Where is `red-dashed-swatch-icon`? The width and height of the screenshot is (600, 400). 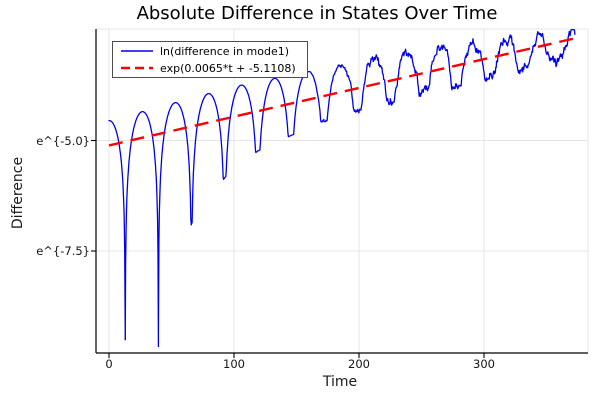 red-dashed-swatch-icon is located at coordinates (137, 68).